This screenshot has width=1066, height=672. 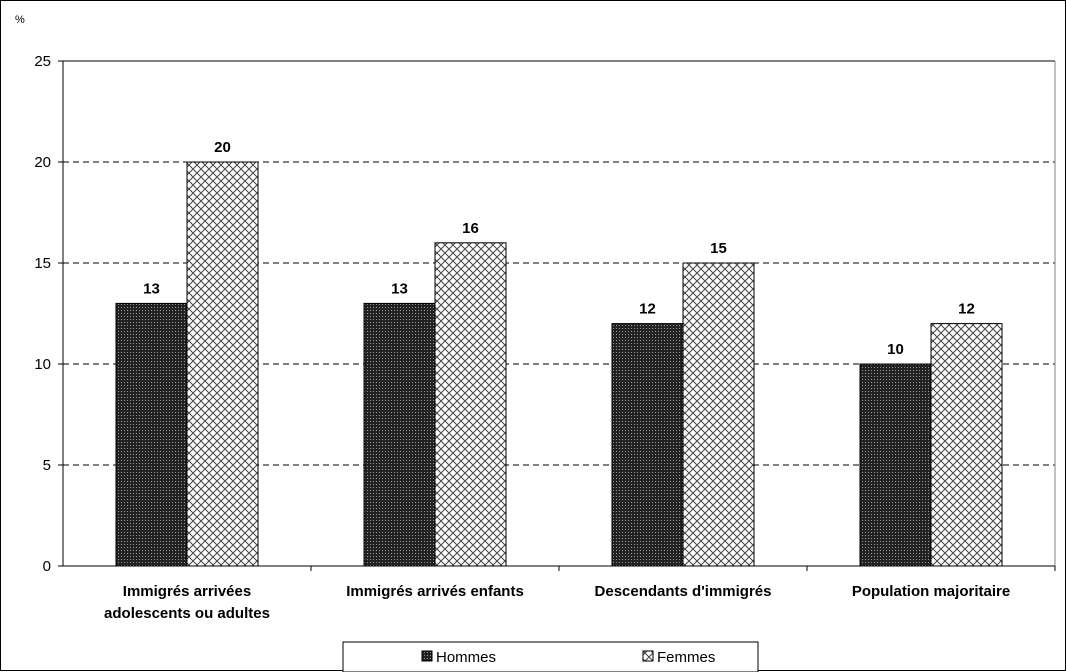 I want to click on category-label: Descendants d'immigrés, so click(x=683, y=591).